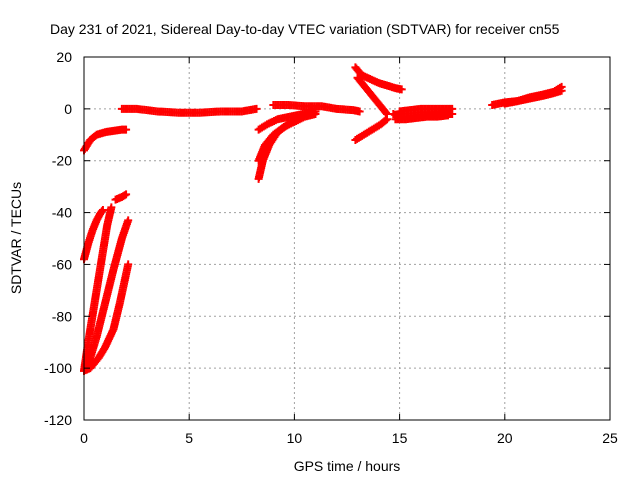 The image size is (640, 480). What do you see at coordinates (62, 316) in the screenshot?
I see `y-tick-label: -80` at bounding box center [62, 316].